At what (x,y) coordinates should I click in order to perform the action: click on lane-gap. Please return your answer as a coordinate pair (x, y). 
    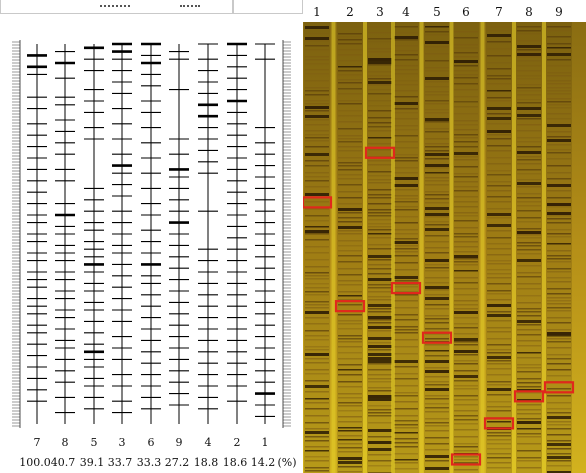
    Looking at the image, I should click on (451, 247).